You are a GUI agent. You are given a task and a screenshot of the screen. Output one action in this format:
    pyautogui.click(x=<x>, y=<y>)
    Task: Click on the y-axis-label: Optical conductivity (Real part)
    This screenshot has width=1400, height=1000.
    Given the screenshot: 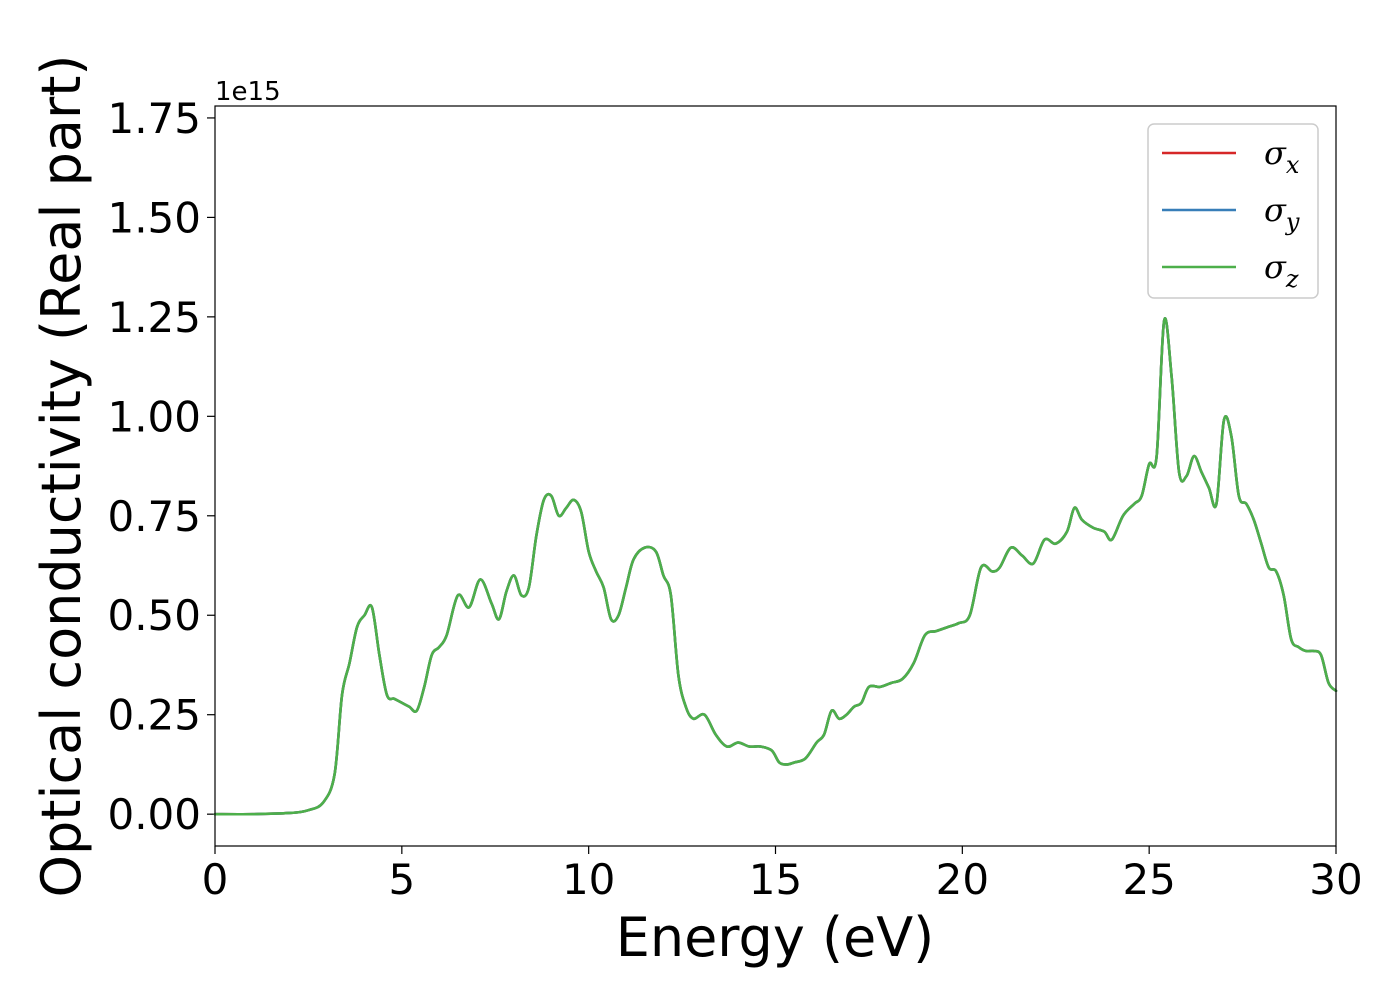 What is the action you would take?
    pyautogui.click(x=61, y=476)
    